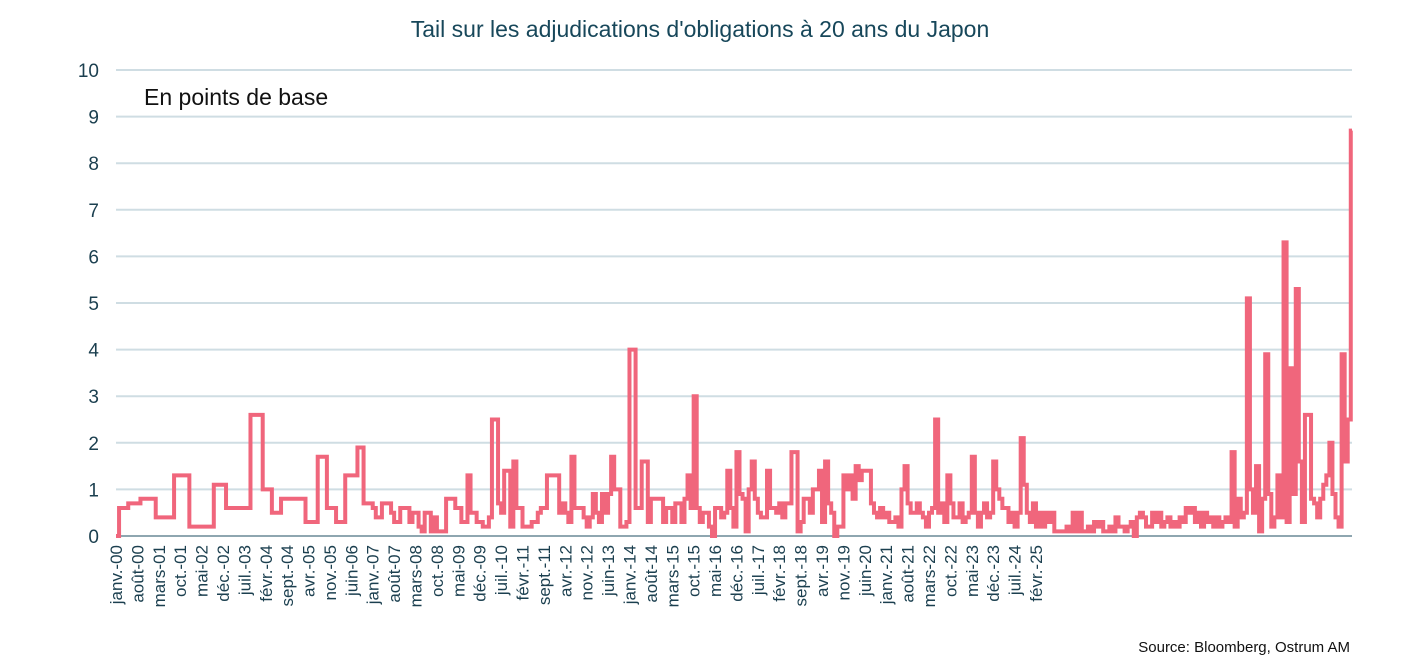  What do you see at coordinates (330, 572) in the screenshot?
I see `x-tick-label: nov.-05` at bounding box center [330, 572].